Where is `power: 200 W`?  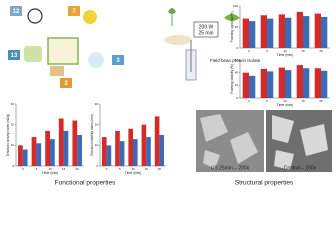 power: 200 W is located at coordinates (206, 27).